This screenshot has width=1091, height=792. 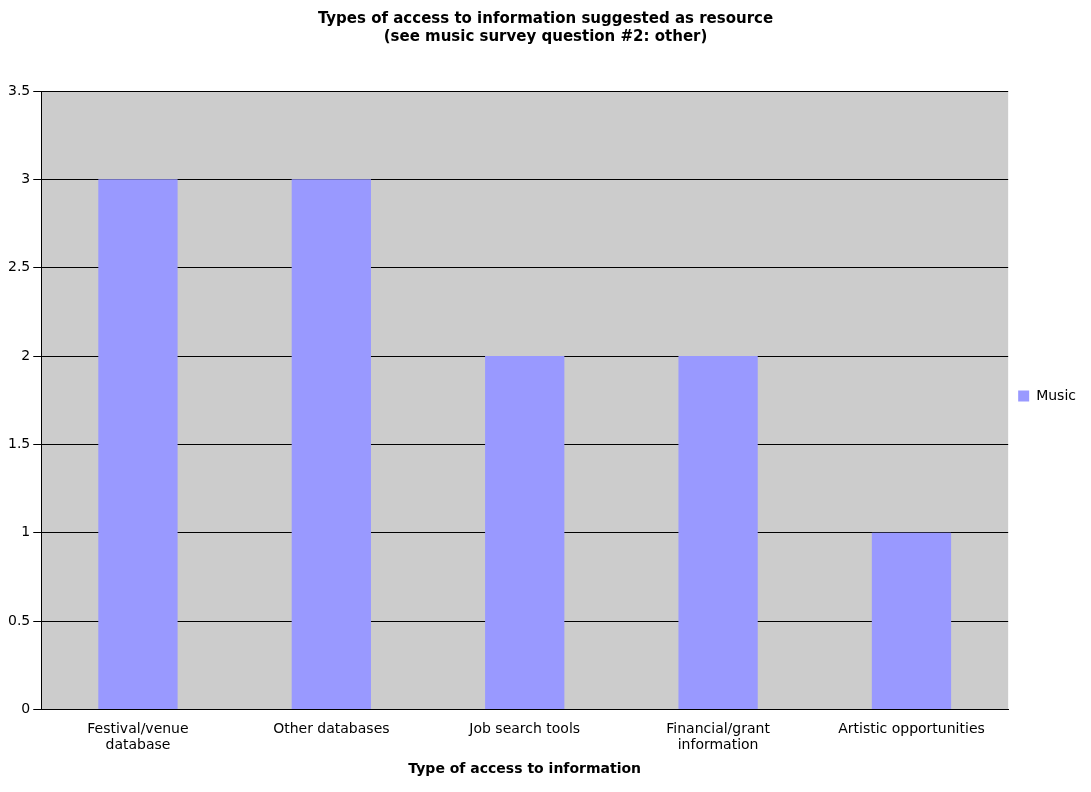 I want to click on x-tick-label: Artistic opportunities, so click(x=911, y=727).